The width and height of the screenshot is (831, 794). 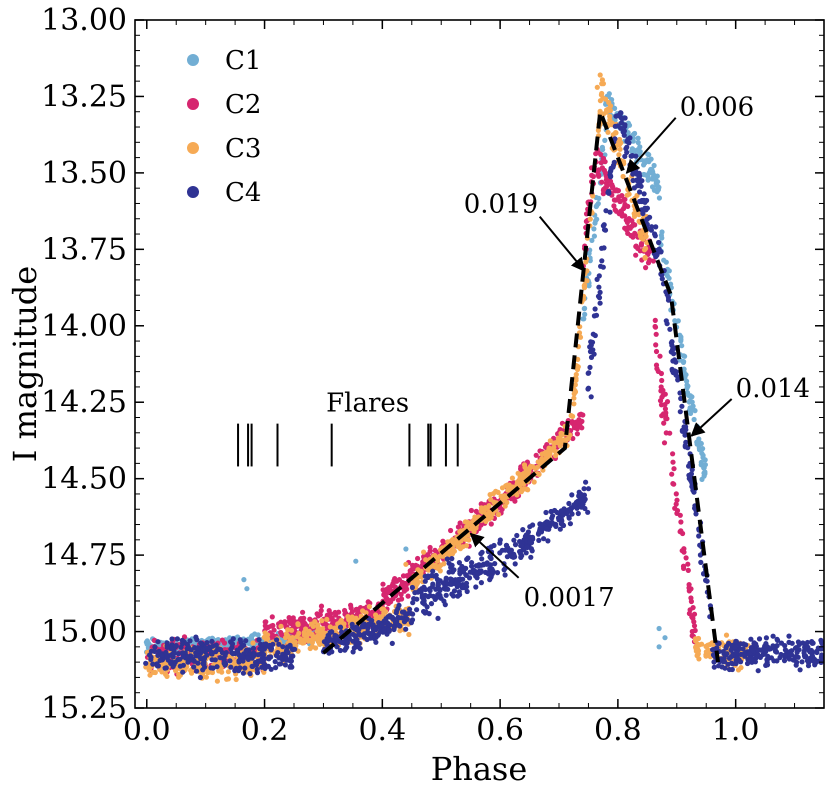 I want to click on x-tick-label: 1.0, so click(x=736, y=730).